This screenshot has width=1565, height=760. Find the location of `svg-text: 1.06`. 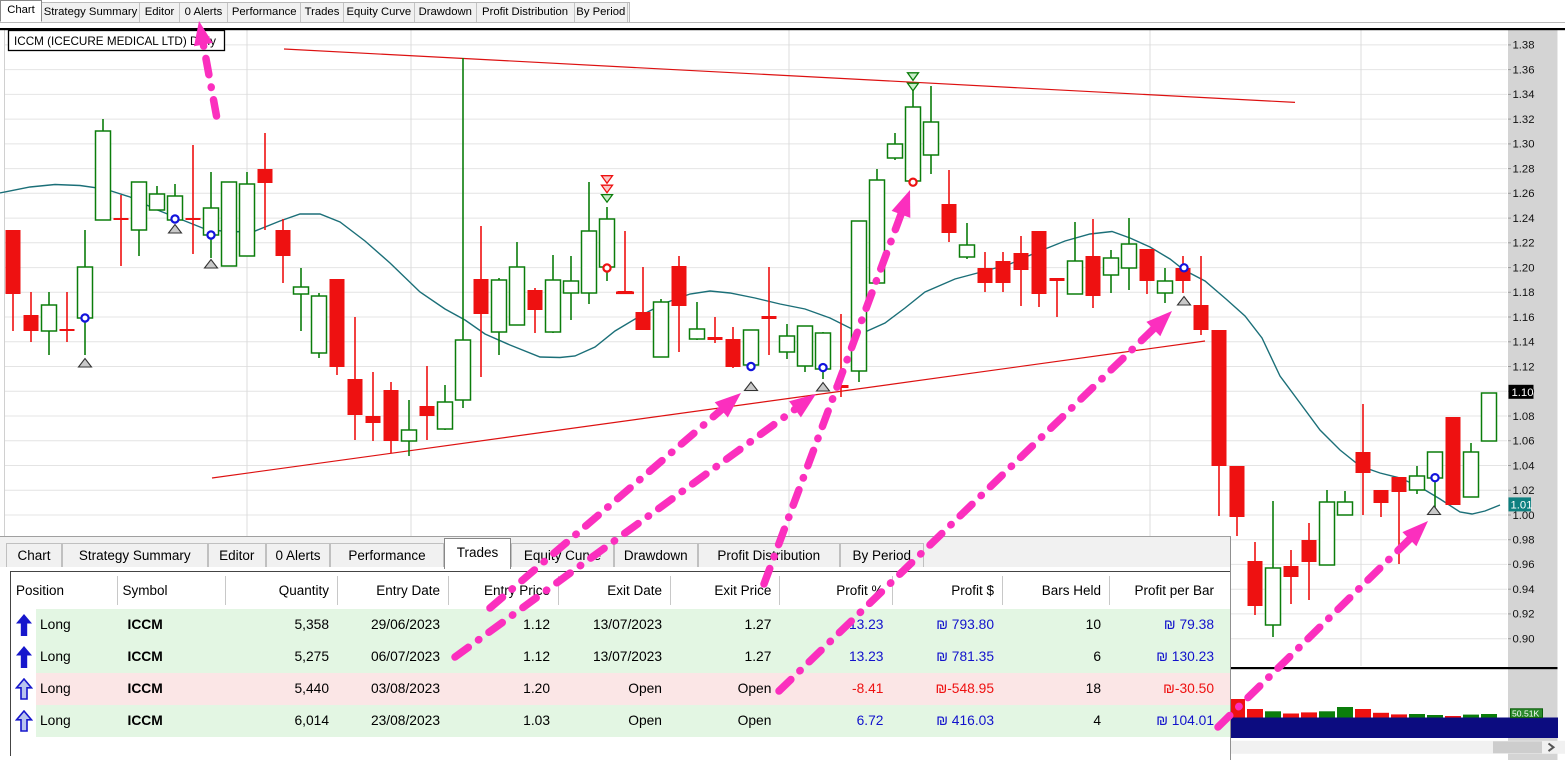

svg-text: 1.06 is located at coordinates (1524, 442).